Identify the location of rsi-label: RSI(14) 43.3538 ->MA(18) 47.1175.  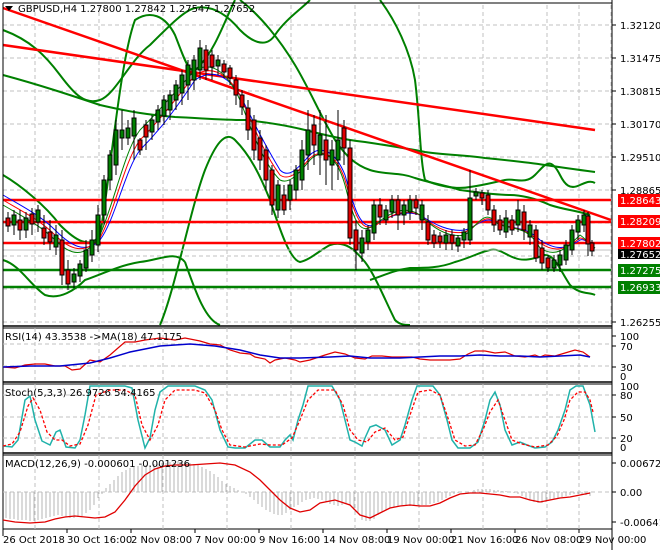
(93, 337).